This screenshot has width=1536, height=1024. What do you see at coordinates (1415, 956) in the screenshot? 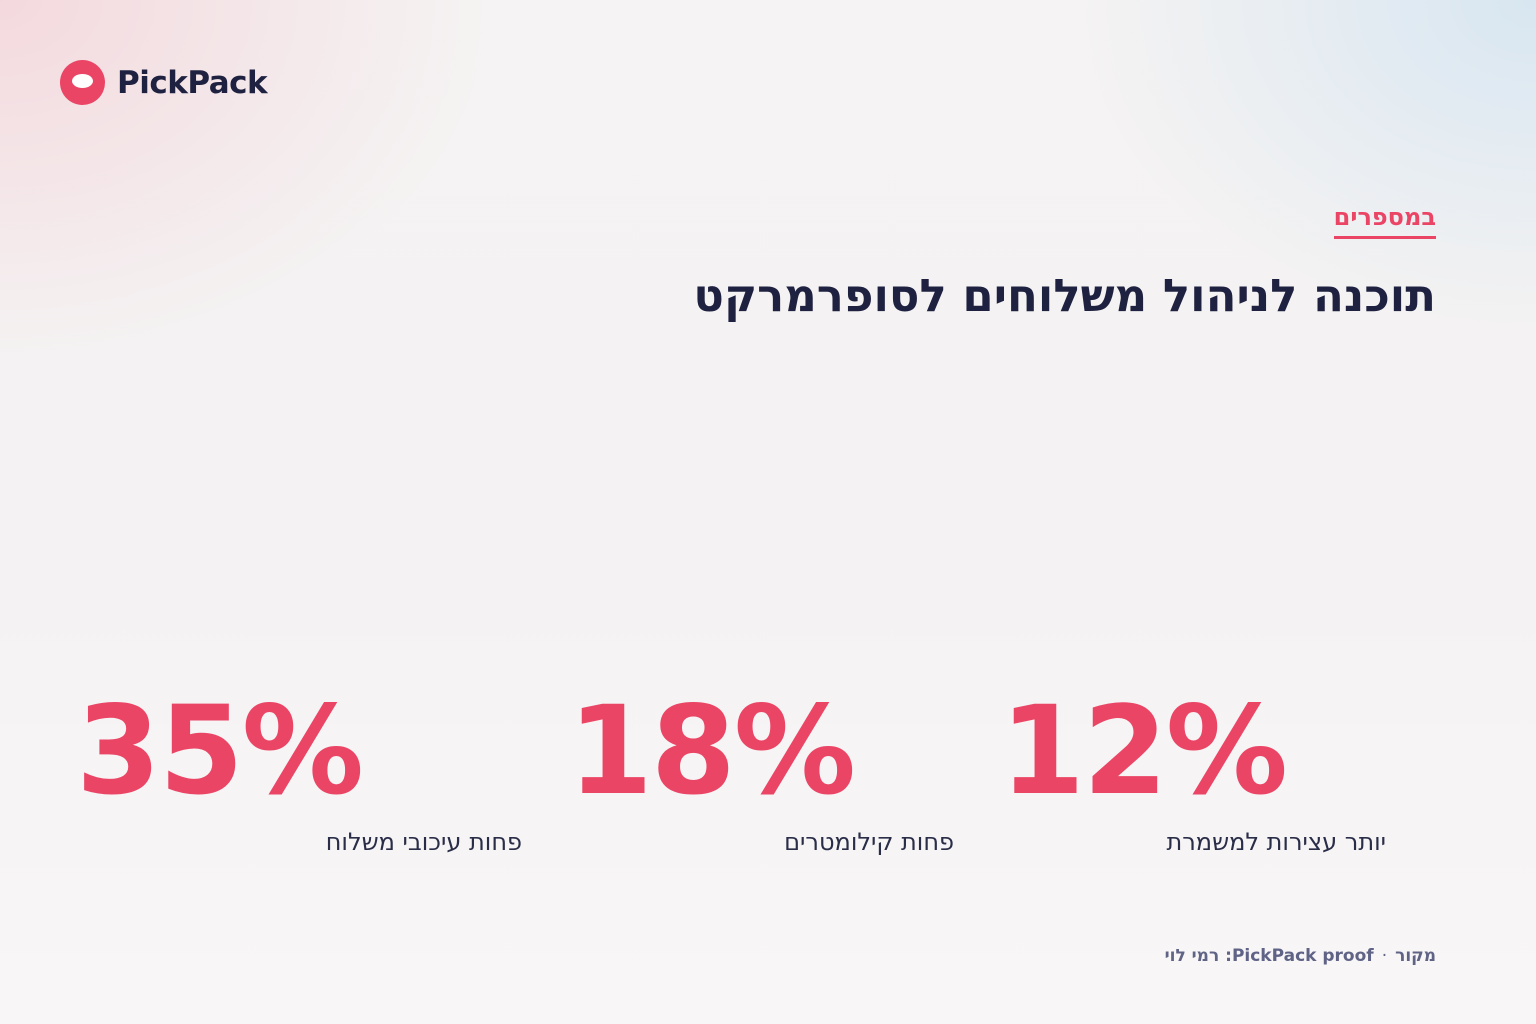
I see `source-label: מקור` at bounding box center [1415, 956].